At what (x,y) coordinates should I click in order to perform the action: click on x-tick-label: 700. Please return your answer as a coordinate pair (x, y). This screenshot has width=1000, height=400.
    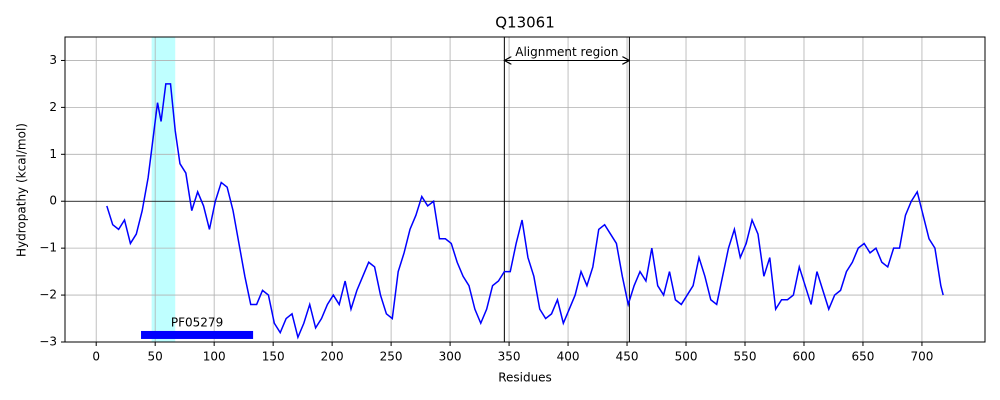
    Looking at the image, I should click on (921, 357).